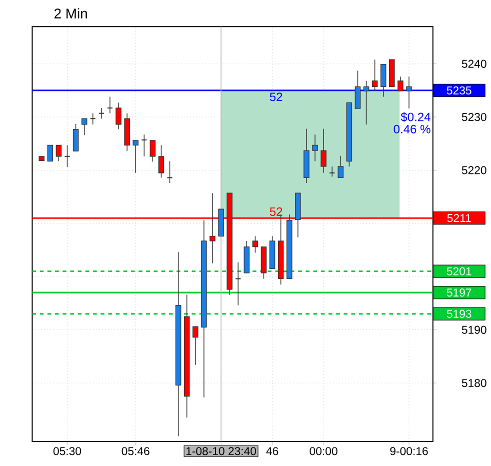 This screenshot has height=466, width=491. Describe the element at coordinates (409, 451) in the screenshot. I see `x-tick-label: 9-00:16` at that location.